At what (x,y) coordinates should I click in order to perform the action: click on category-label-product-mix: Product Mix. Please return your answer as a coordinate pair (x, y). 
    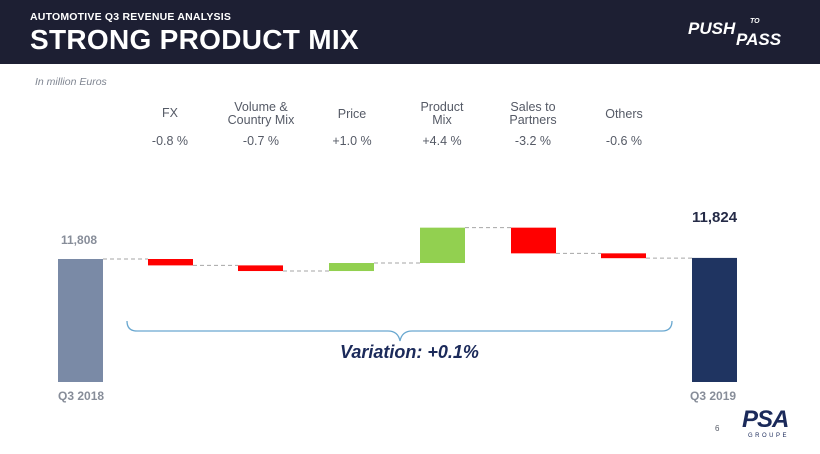
    Looking at the image, I should click on (442, 114).